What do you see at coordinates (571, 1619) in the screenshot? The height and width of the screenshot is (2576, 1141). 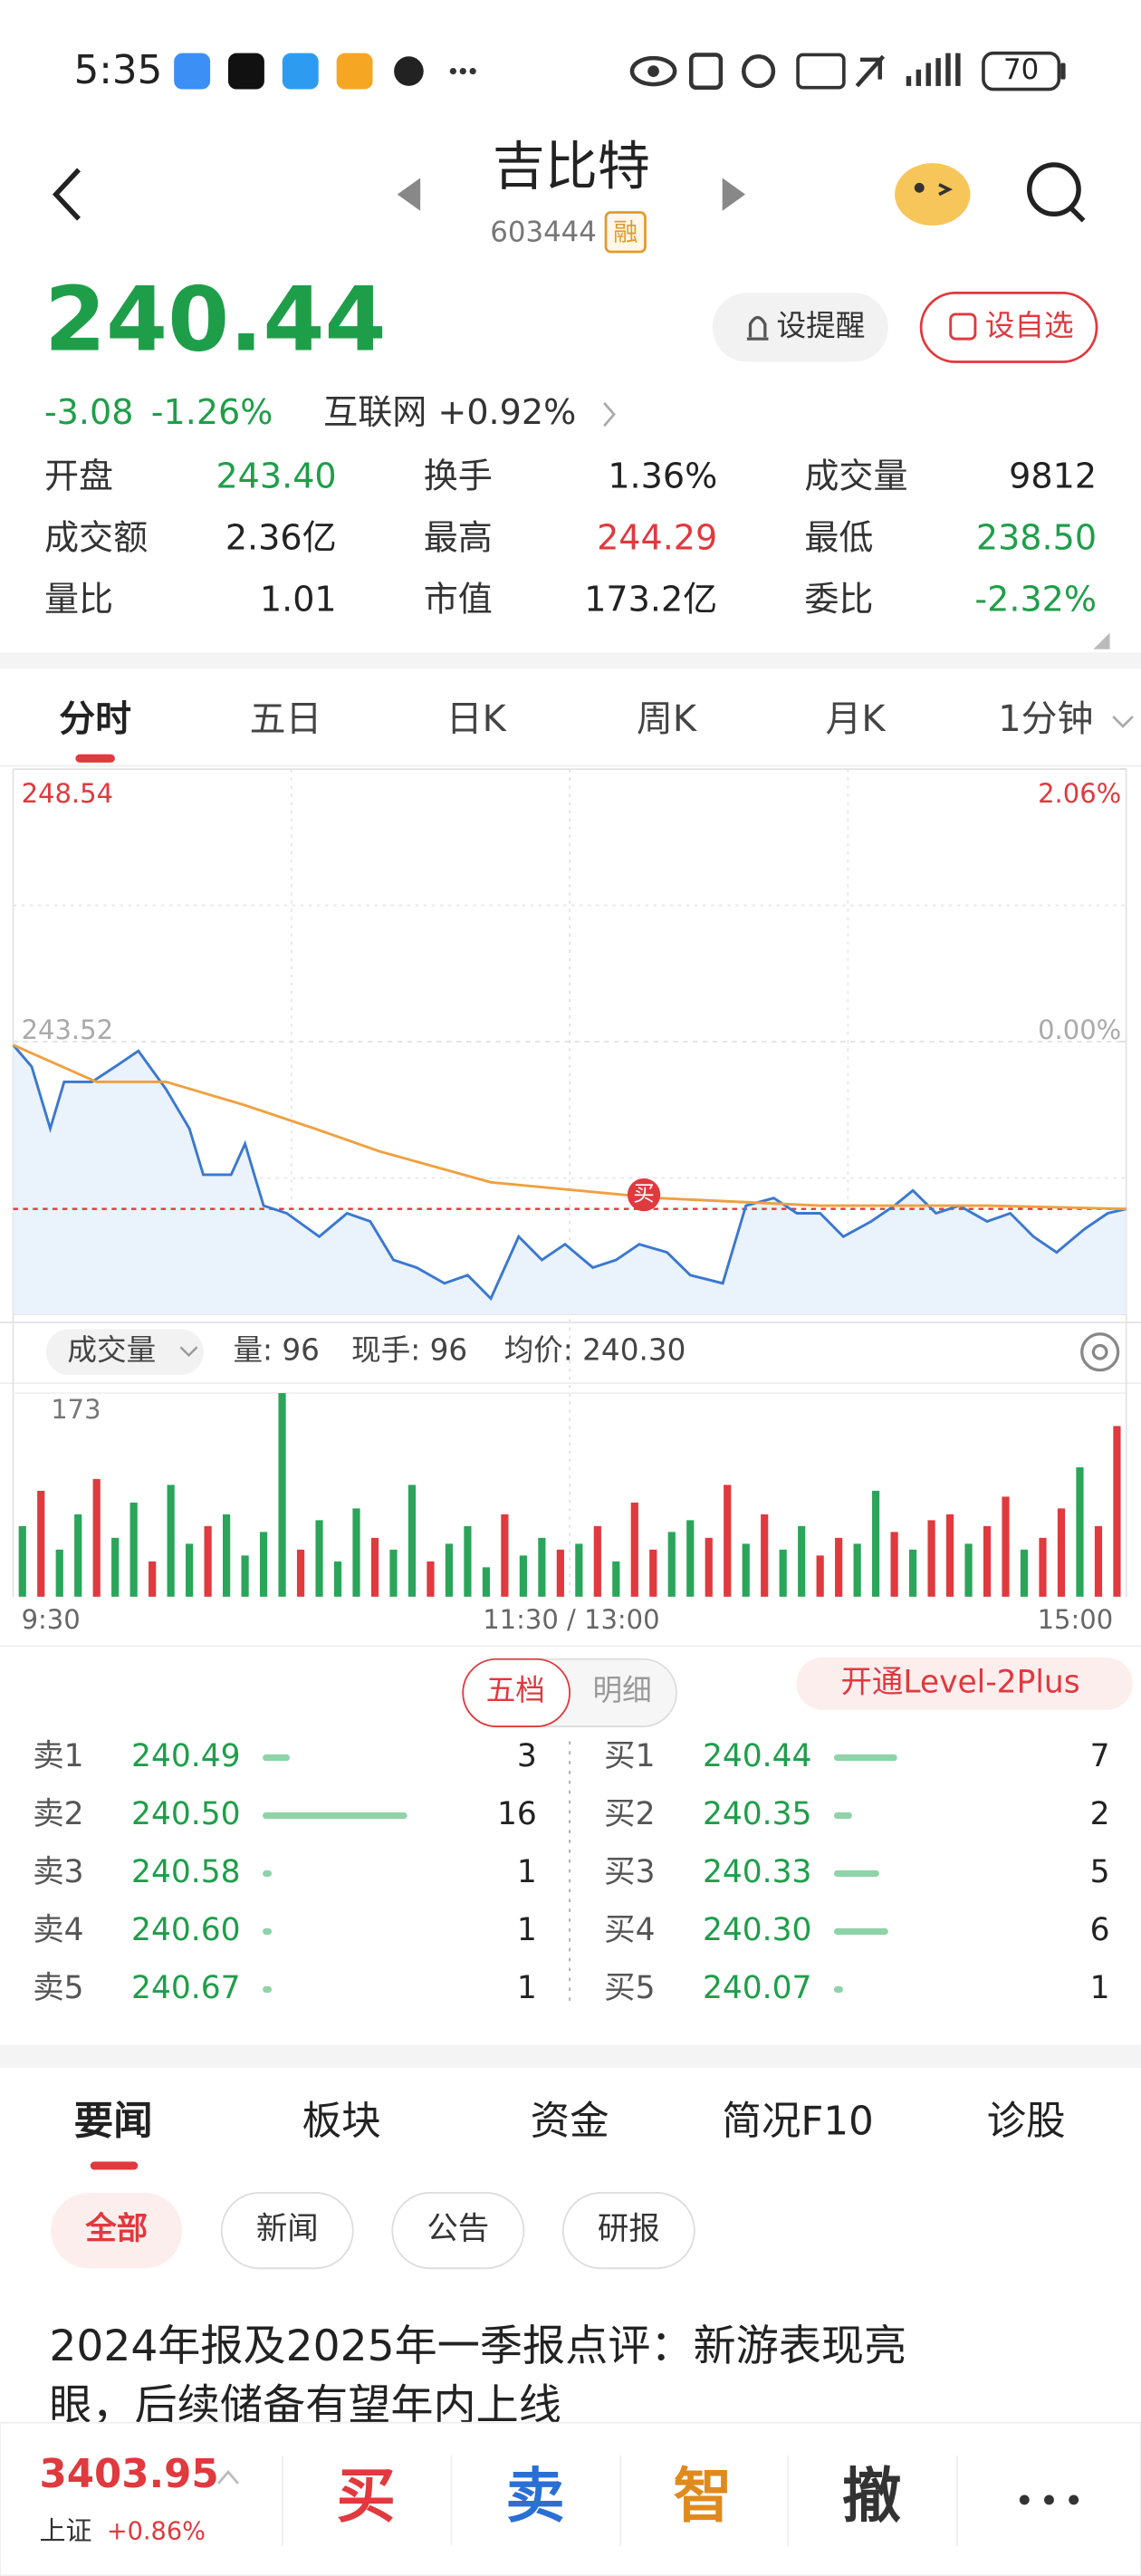 I see `x-tick-label: 11:30 / 13:00` at bounding box center [571, 1619].